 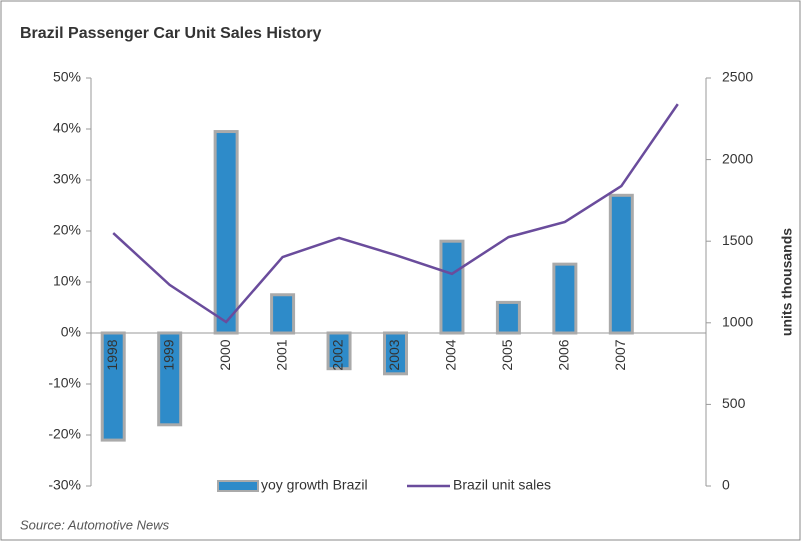 What do you see at coordinates (67, 77) in the screenshot?
I see `y-tick-label: 50%` at bounding box center [67, 77].